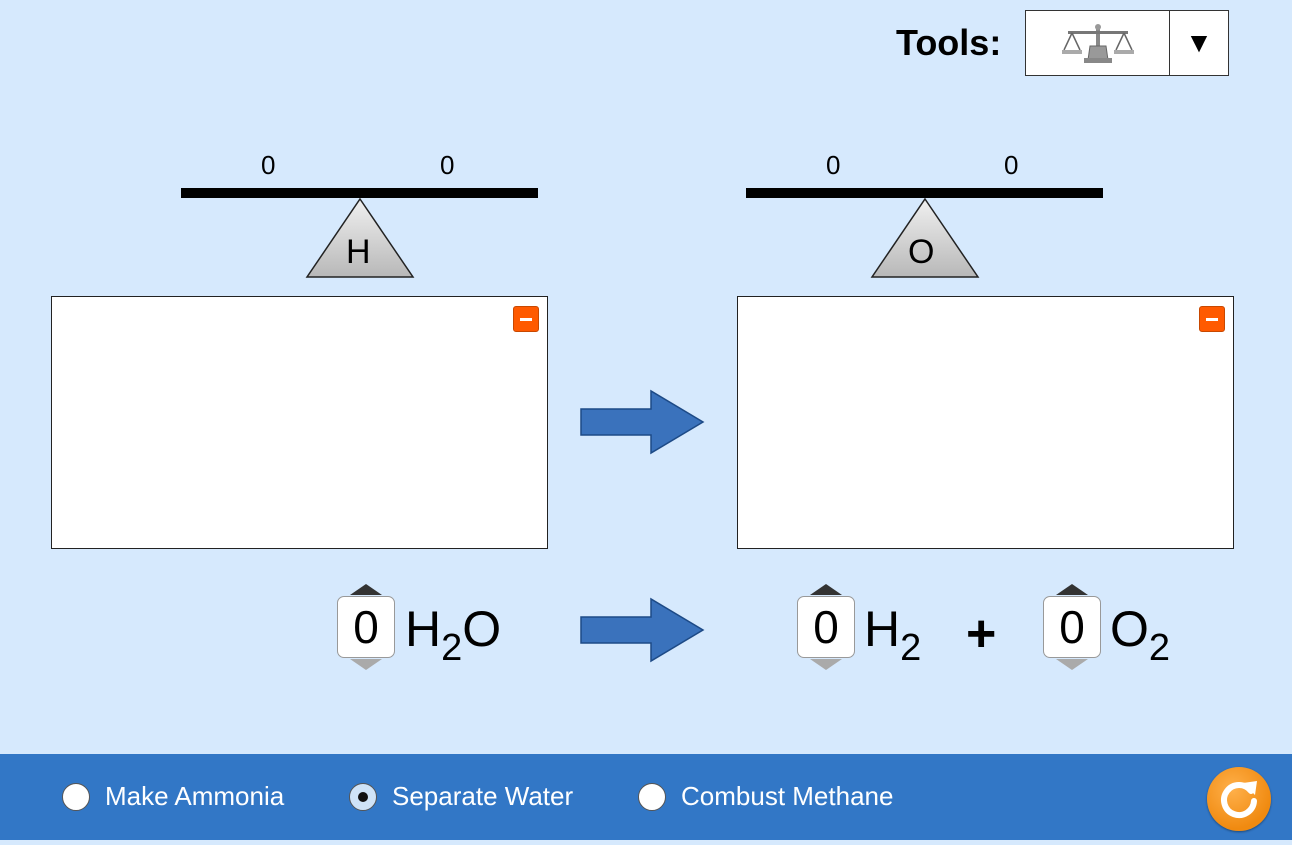  Describe the element at coordinates (195, 796) in the screenshot. I see `radio-label: Make Ammonia` at that location.